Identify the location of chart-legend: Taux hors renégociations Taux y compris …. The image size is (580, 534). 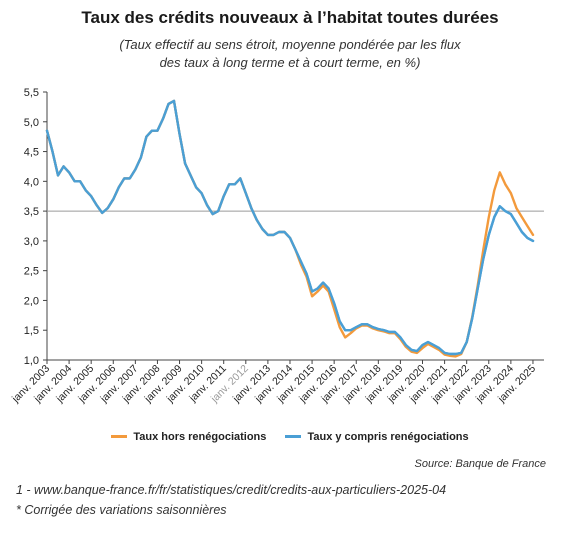
(290, 437).